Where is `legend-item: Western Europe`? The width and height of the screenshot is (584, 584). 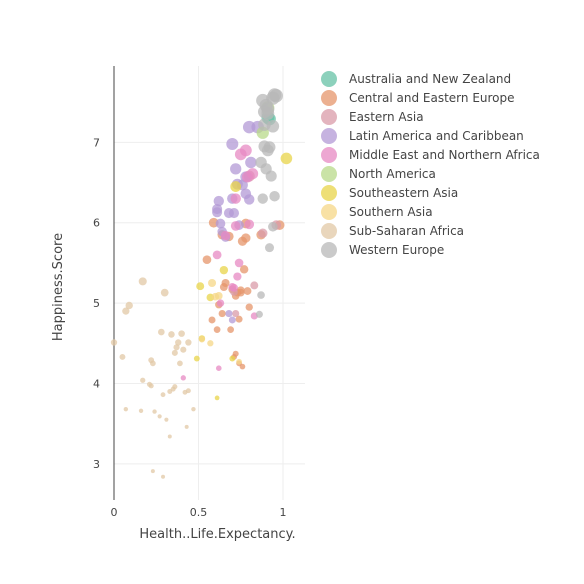 legend-item: Western Europe is located at coordinates (382, 250).